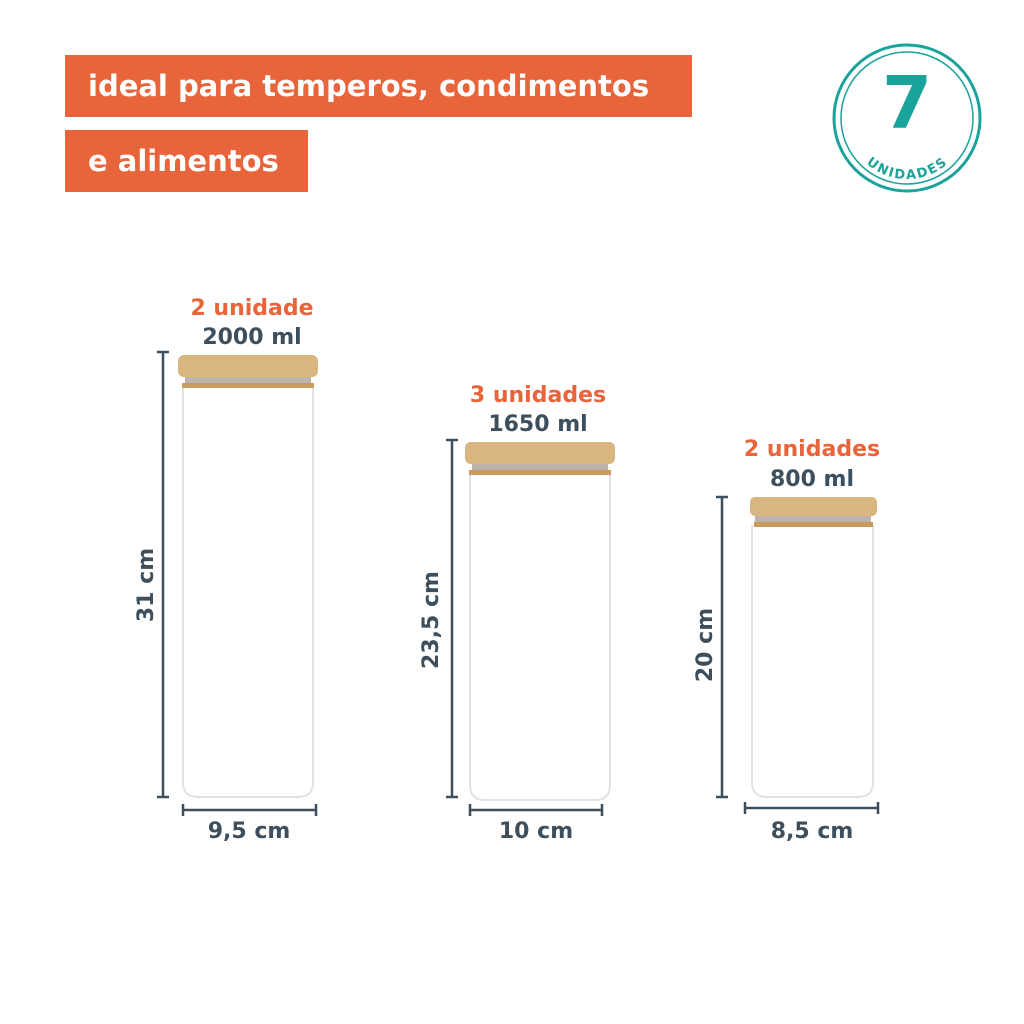 This screenshot has width=1024, height=1024. Describe the element at coordinates (249, 831) in the screenshot. I see `jar-width: 9,5 cm` at that location.